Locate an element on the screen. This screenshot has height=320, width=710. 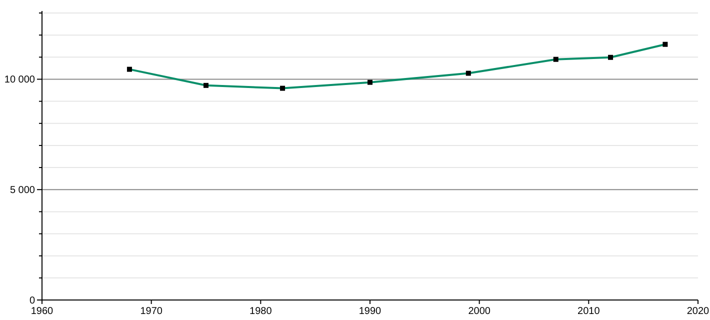
x-tick-label: 2000 is located at coordinates (479, 311).